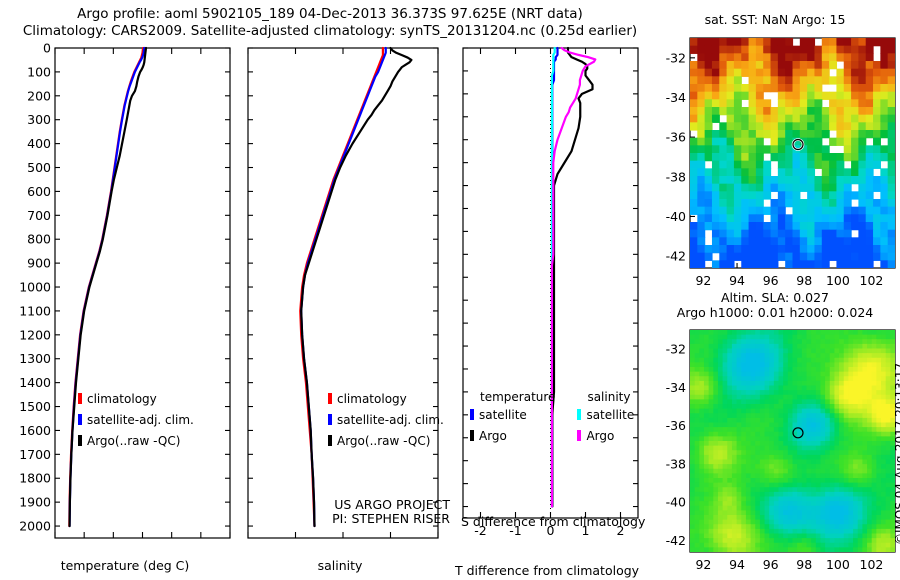 This screenshot has width=900, height=580. Describe the element at coordinates (676, 387) in the screenshot. I see `svg-text: -34` at that location.